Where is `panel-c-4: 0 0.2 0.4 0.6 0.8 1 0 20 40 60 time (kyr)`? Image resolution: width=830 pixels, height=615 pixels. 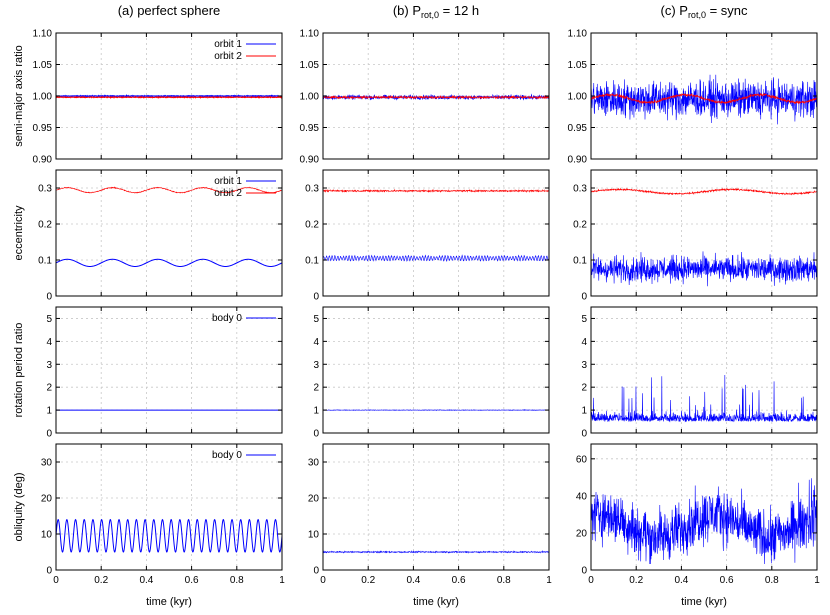
panel-c-4: 0 0.2 0.4 0.6 0.8 1 0 20 40 60 time (kyr) is located at coordinates (698, 525).